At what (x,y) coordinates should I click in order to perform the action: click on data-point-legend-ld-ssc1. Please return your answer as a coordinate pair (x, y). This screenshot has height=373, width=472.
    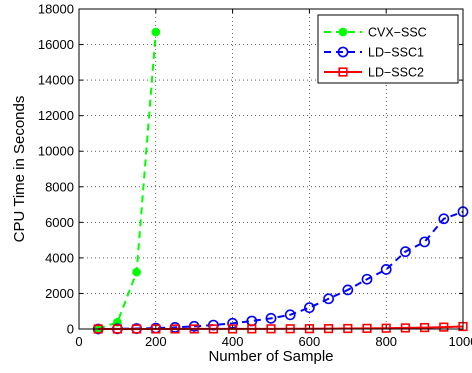
    Looking at the image, I should click on (343, 52).